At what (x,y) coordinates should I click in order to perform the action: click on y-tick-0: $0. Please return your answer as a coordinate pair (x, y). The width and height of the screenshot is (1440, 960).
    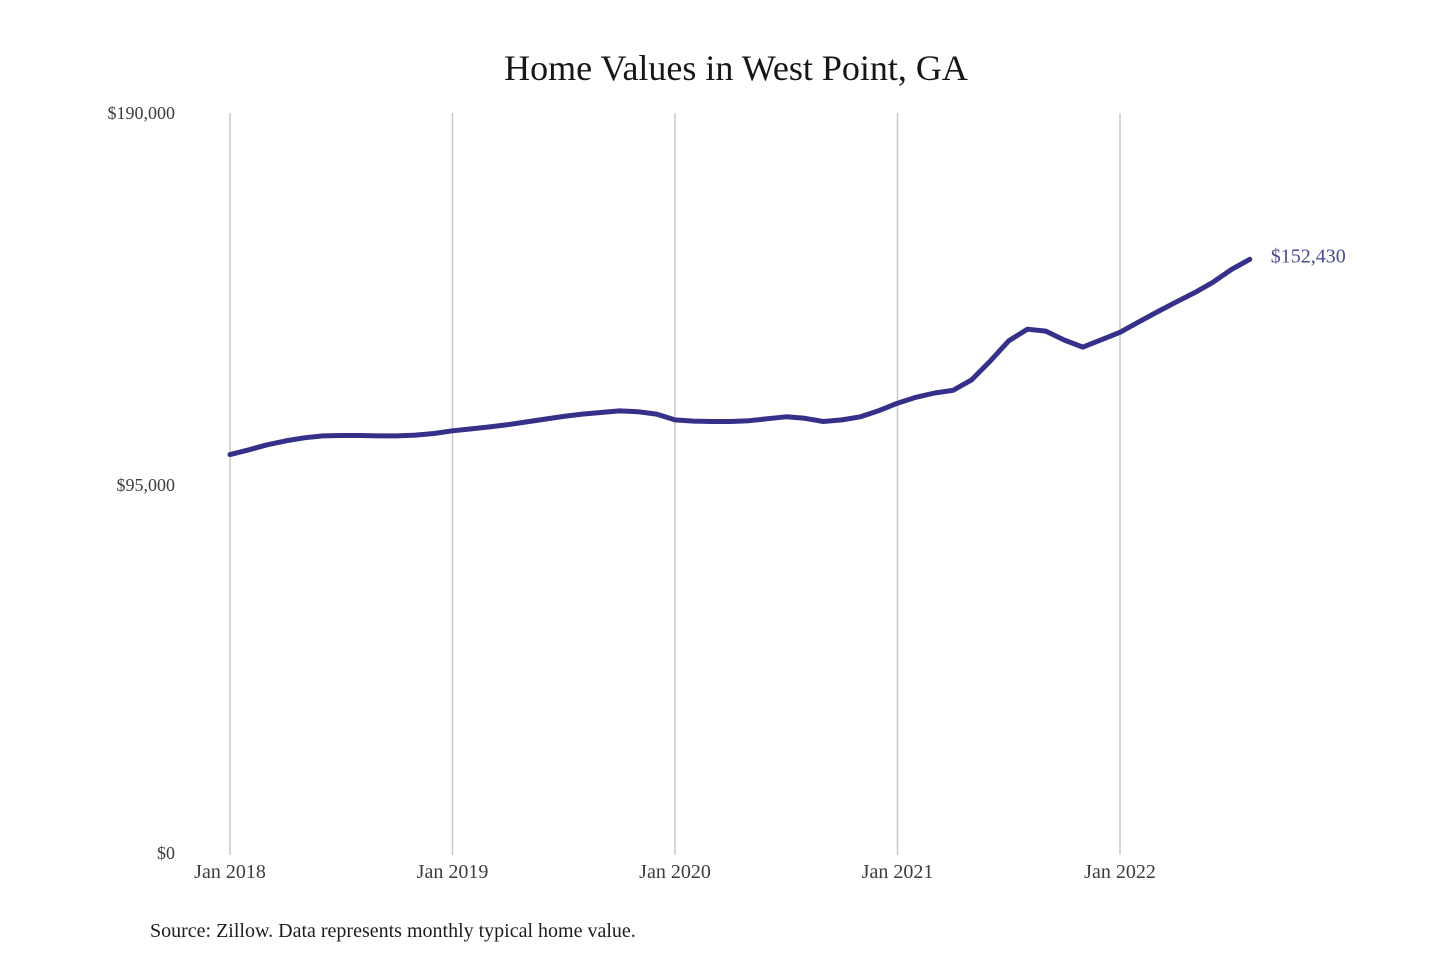
    Looking at the image, I should click on (166, 853).